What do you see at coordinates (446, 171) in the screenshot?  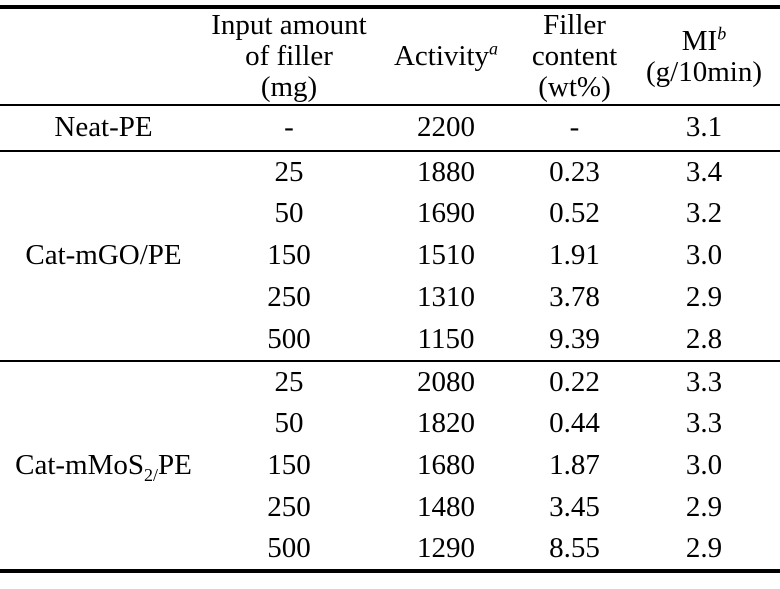 I see `activity-cell: 1880` at bounding box center [446, 171].